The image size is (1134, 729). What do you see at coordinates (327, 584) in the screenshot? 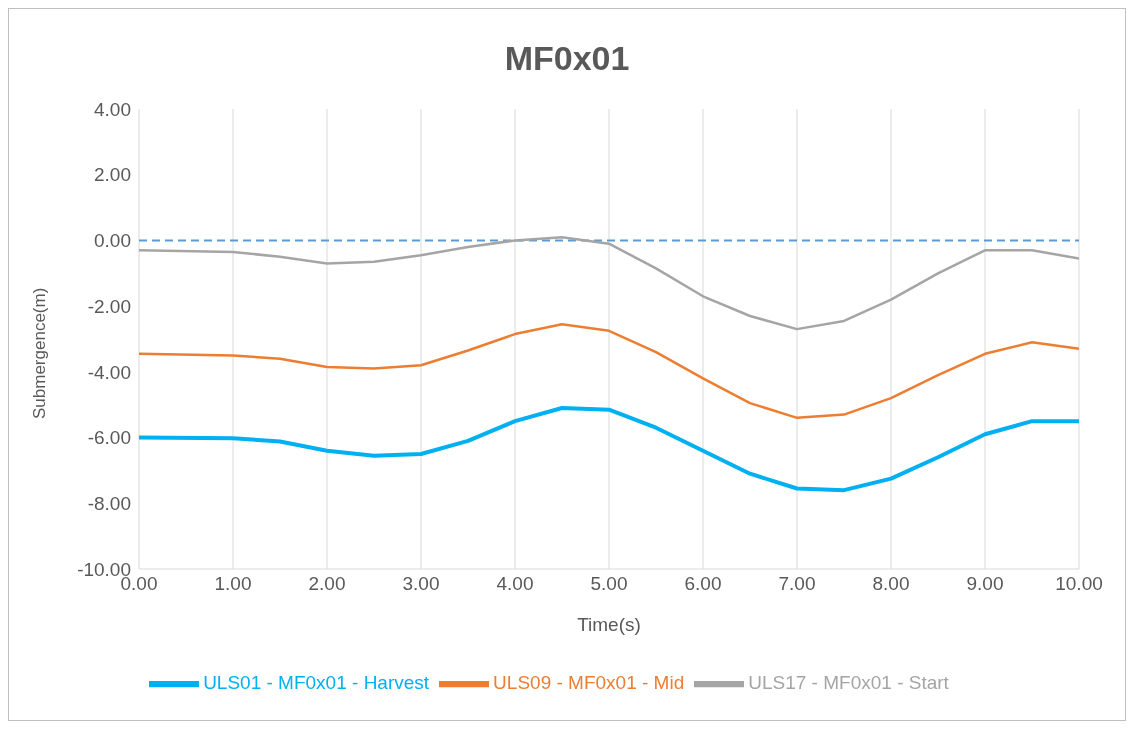
I see `x-tick-label: 2.00` at bounding box center [327, 584].